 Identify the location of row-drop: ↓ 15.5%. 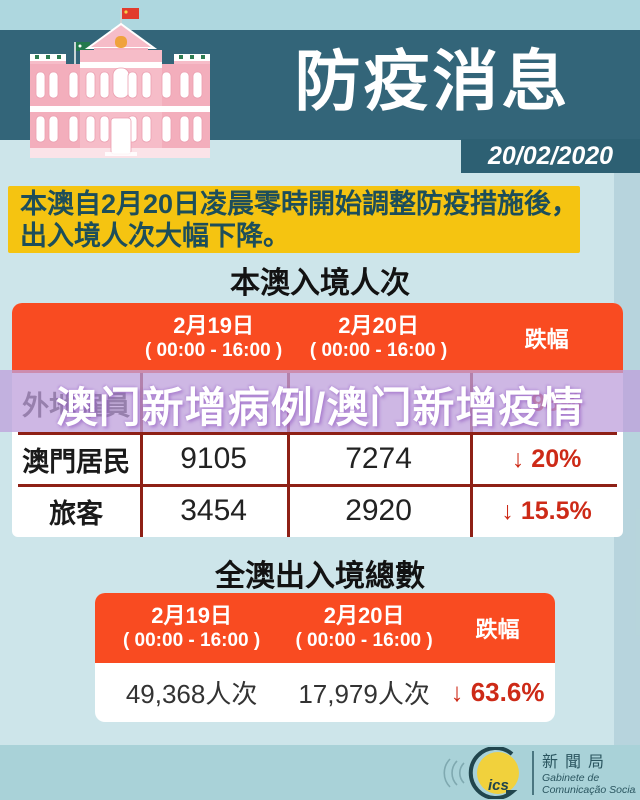
(546, 510).